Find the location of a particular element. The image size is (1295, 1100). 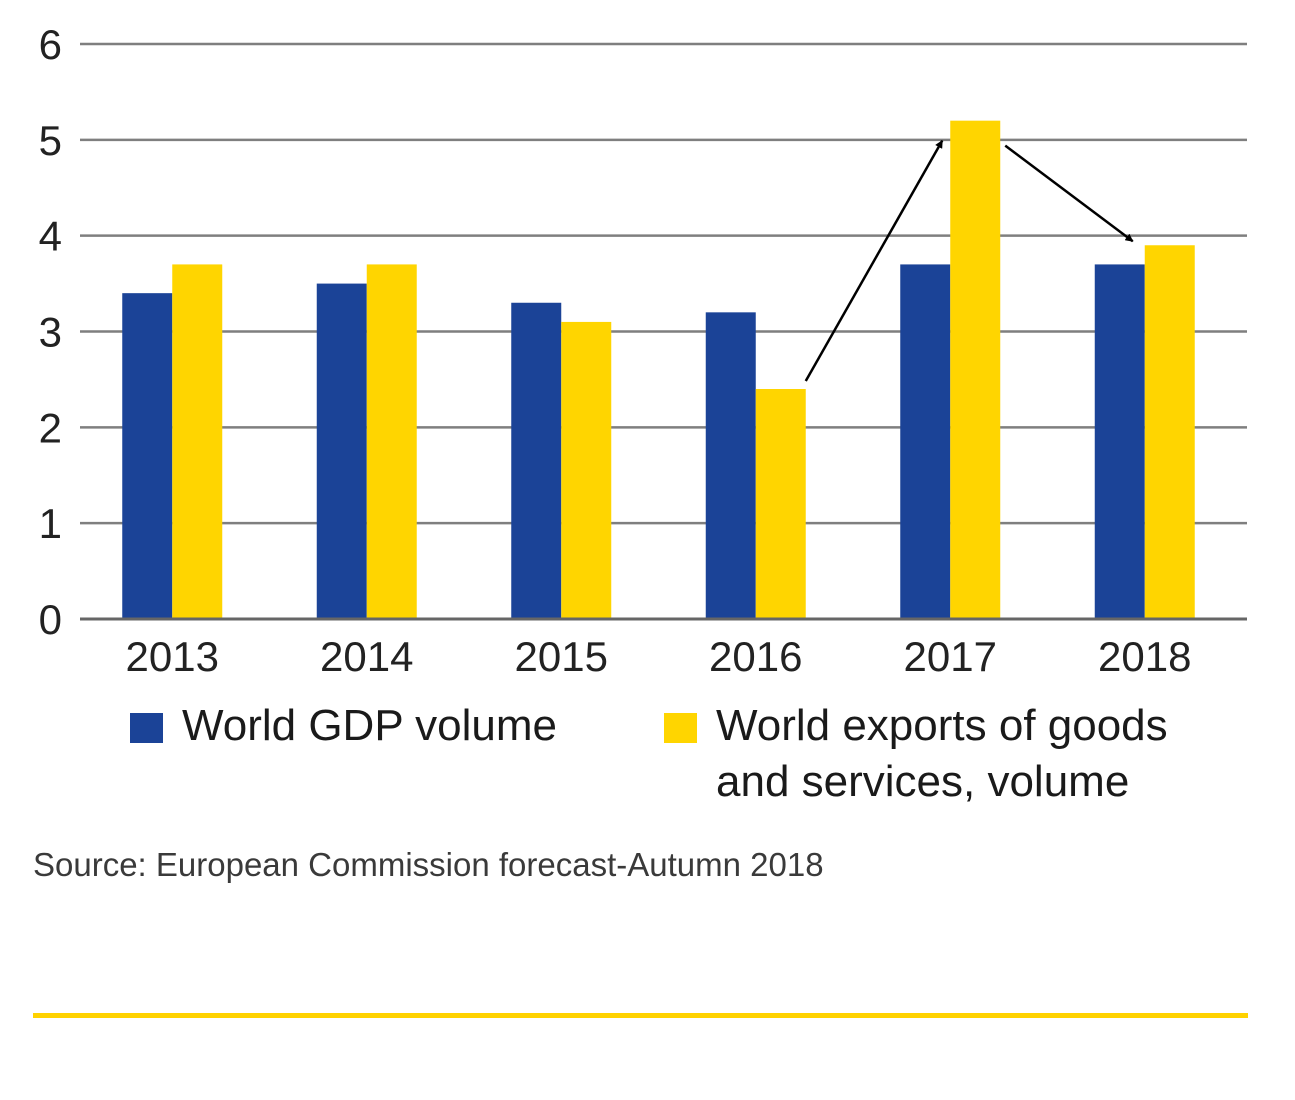

x-tick-label: 2016 is located at coordinates (755, 656).